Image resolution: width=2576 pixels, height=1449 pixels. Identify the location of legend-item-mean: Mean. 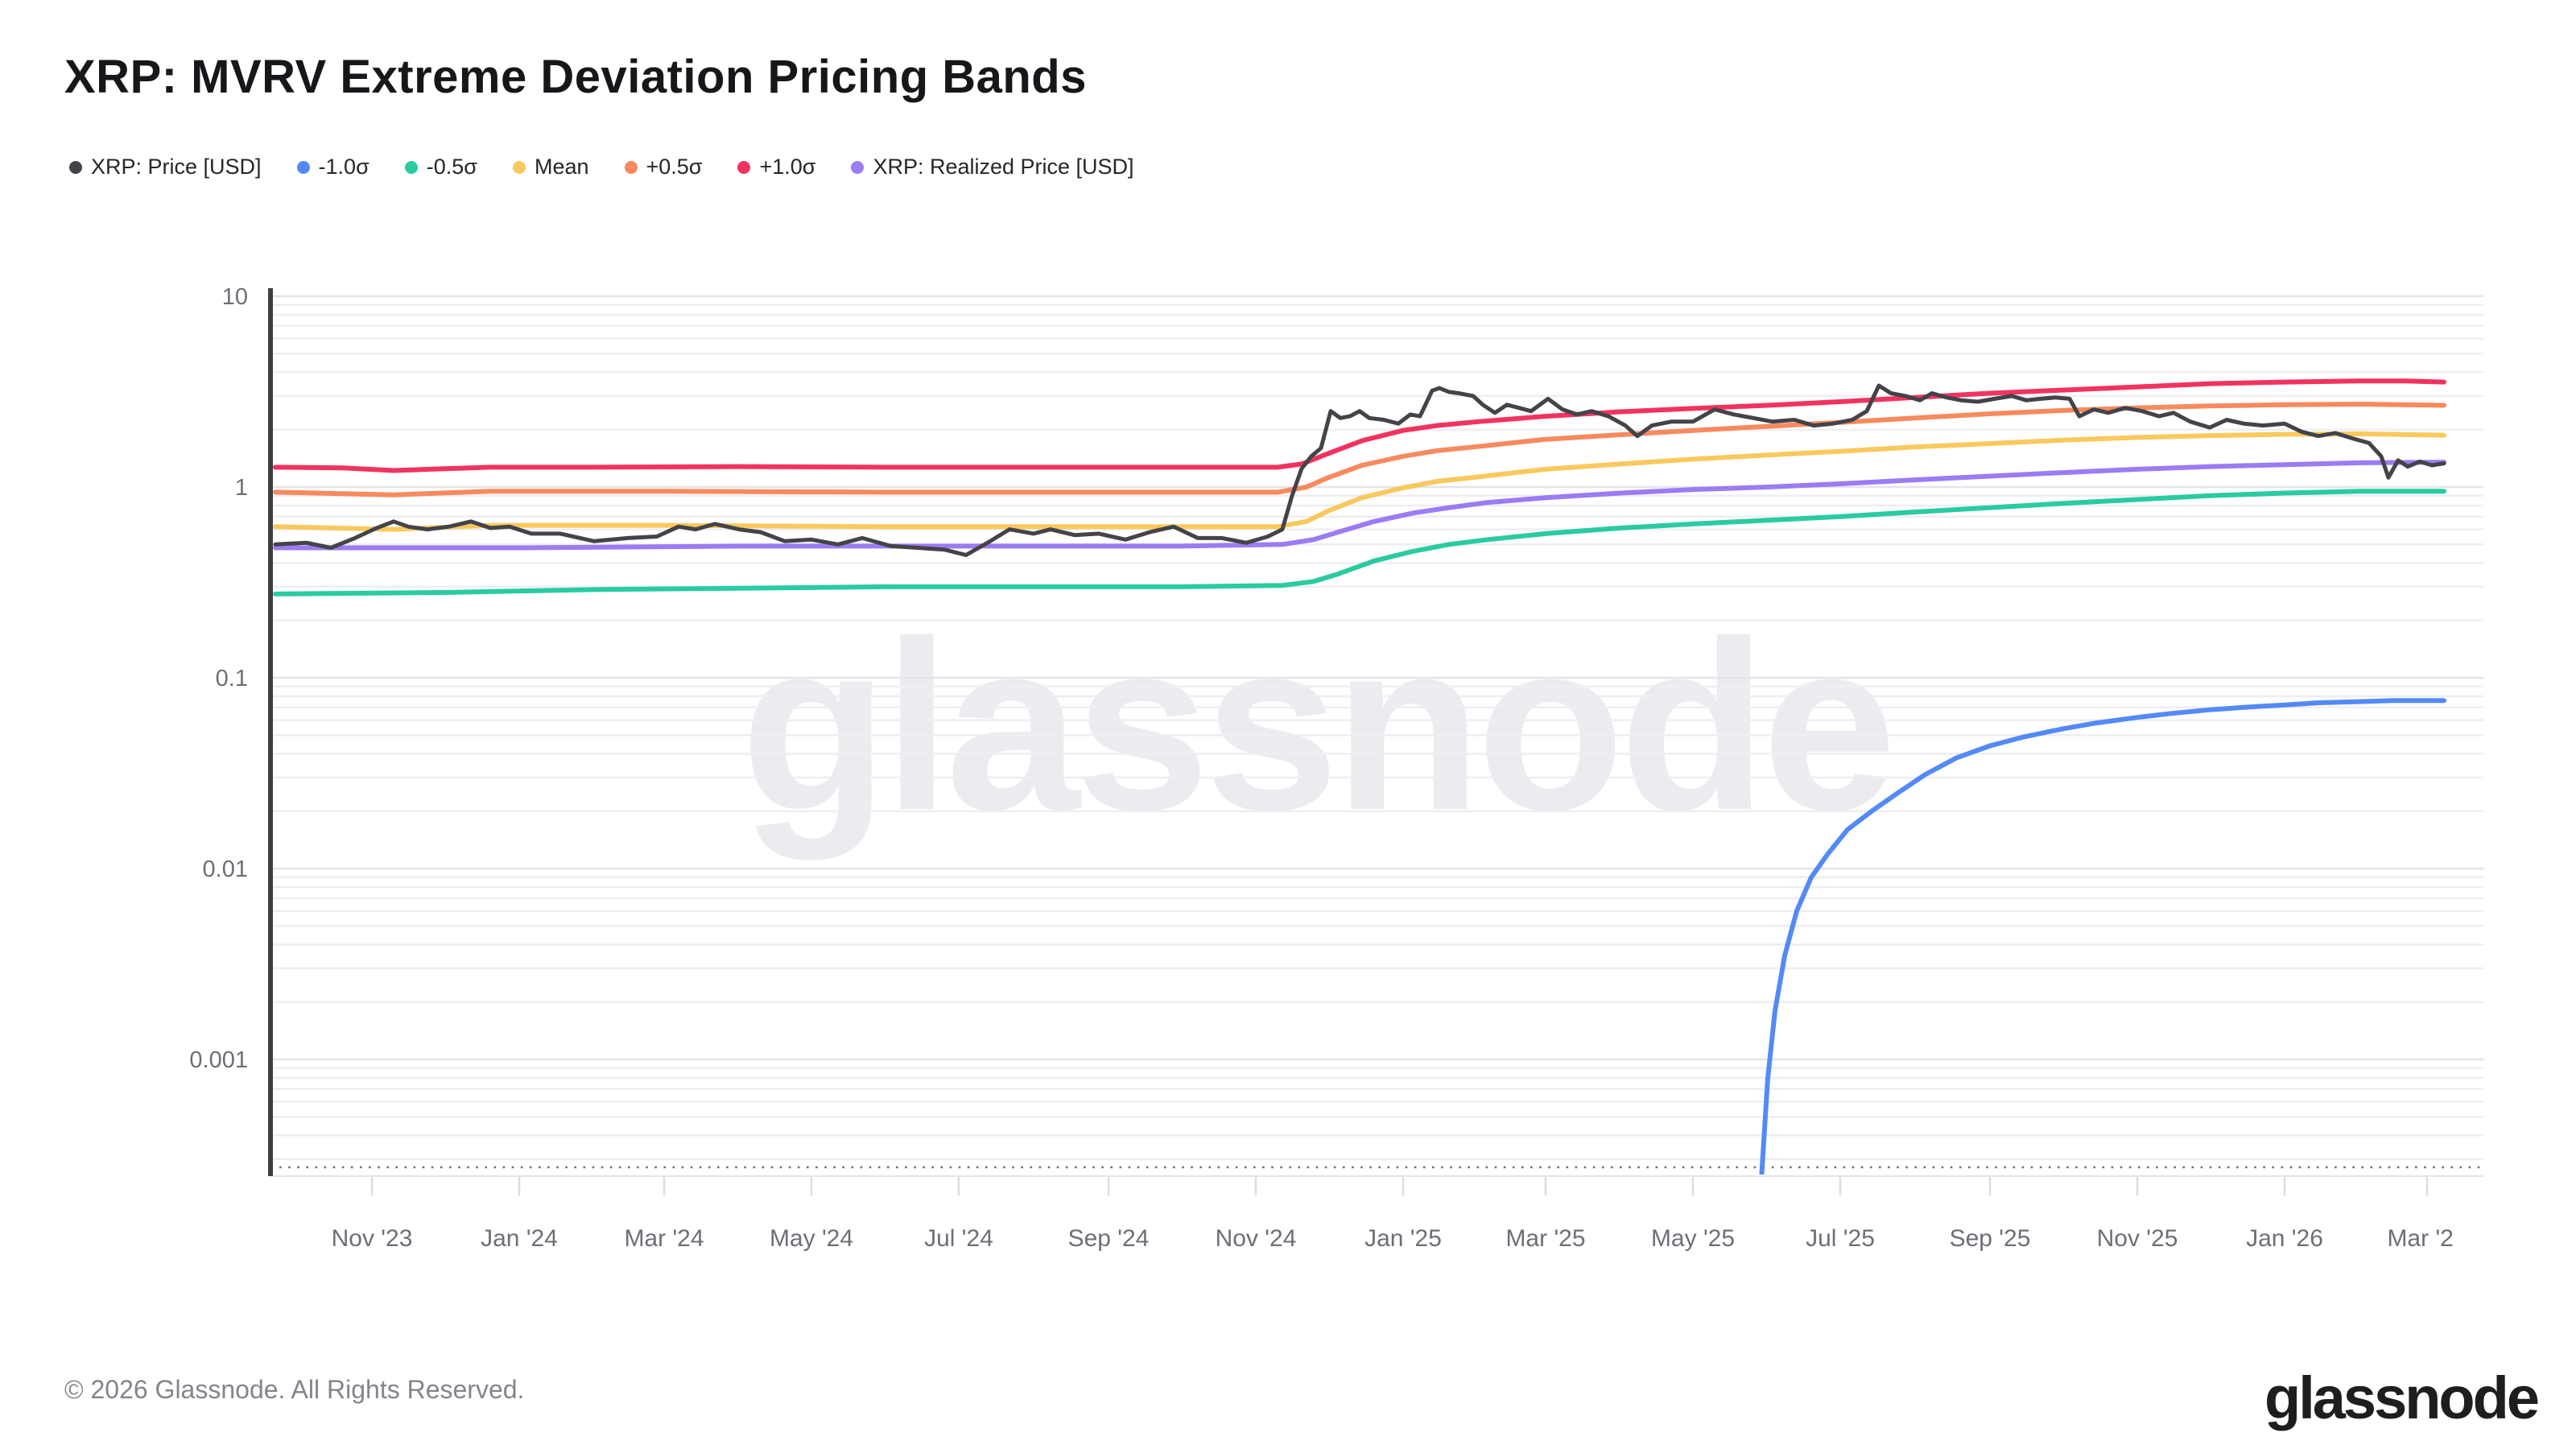
(550, 167).